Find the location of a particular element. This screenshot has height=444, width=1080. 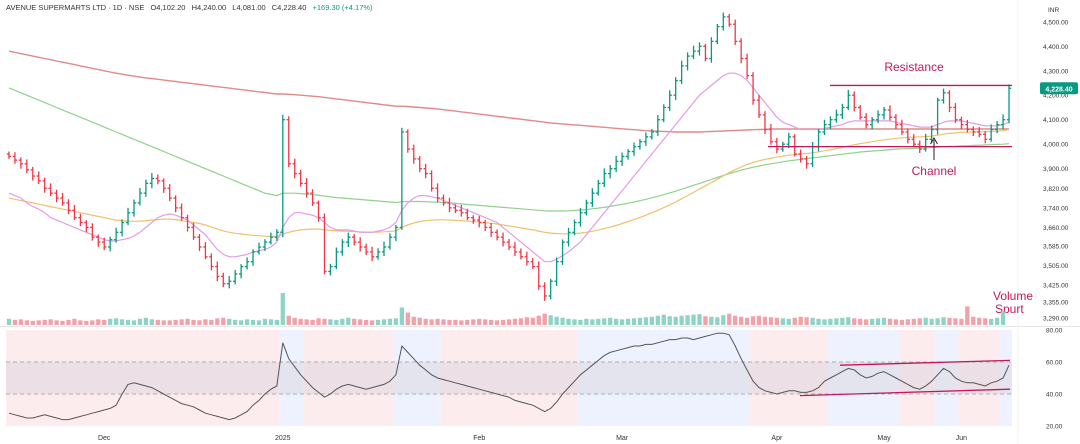

date-tick-label: Feb is located at coordinates (479, 438).